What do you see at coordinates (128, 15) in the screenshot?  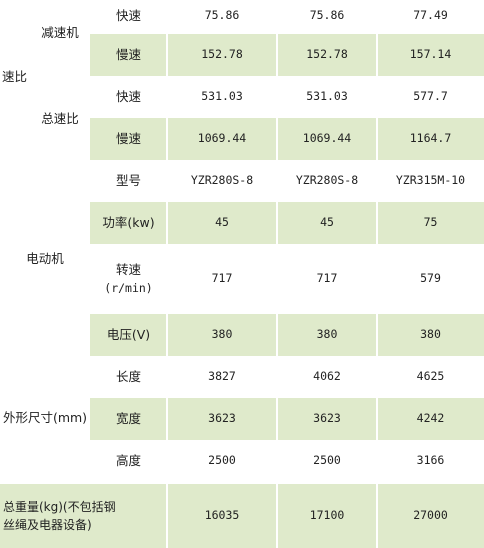 I see `reducer-fast-label: 快速` at bounding box center [128, 15].